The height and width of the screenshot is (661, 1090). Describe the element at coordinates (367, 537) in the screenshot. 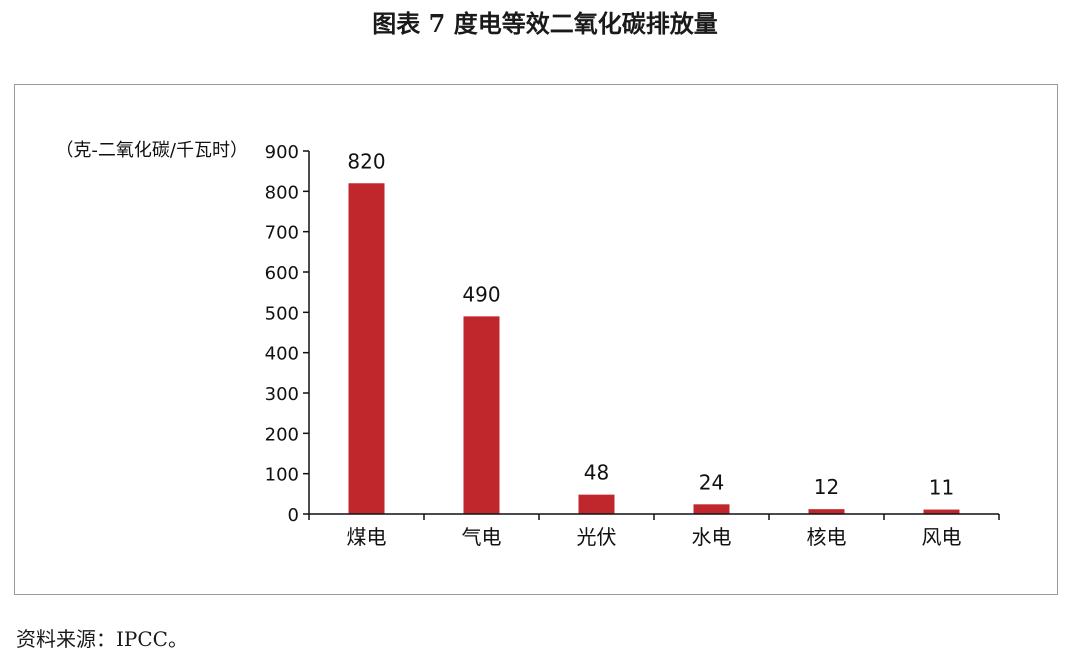

I see `x-category-label: 煤电` at that location.